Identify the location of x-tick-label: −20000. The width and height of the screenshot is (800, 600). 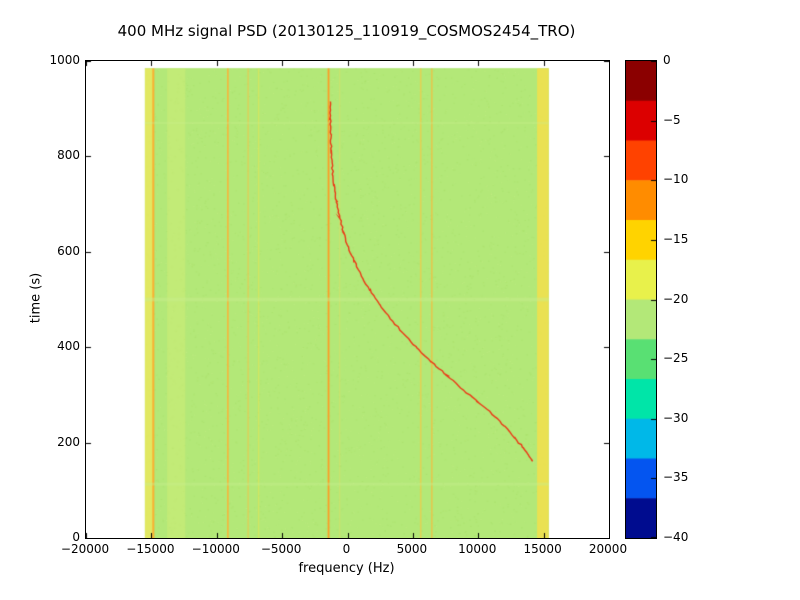
(85, 549).